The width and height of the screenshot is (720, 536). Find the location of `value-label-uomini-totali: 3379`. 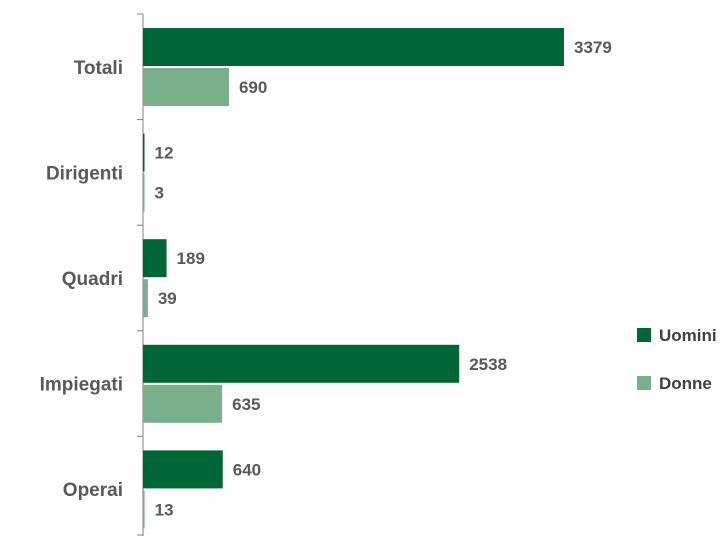

value-label-uomini-totali: 3379 is located at coordinates (593, 47).